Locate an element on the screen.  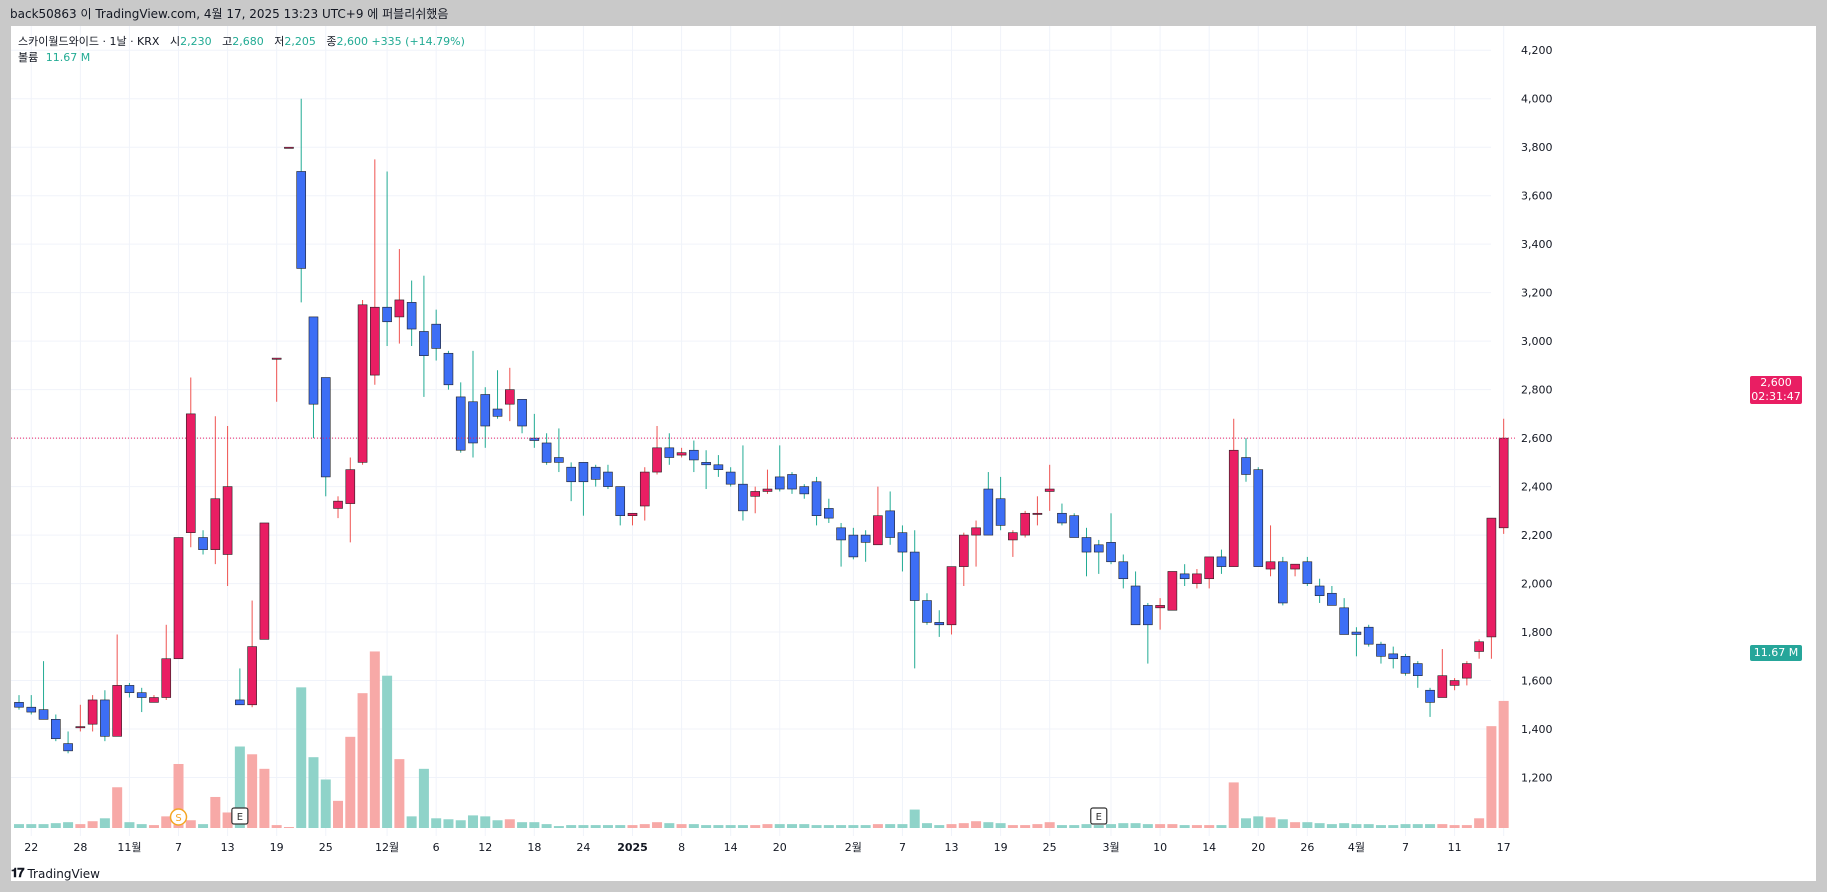
tradingview-logo: 𝟏𝟕 TradingView is located at coordinates (55, 873).